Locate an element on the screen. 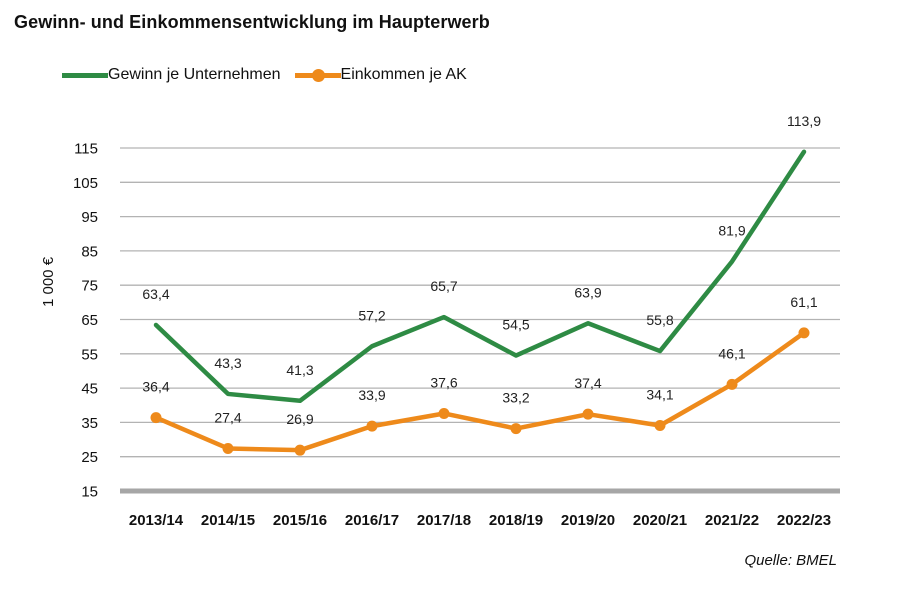 This screenshot has width=899, height=593. legend-swatch-einkommen is located at coordinates (317, 75).